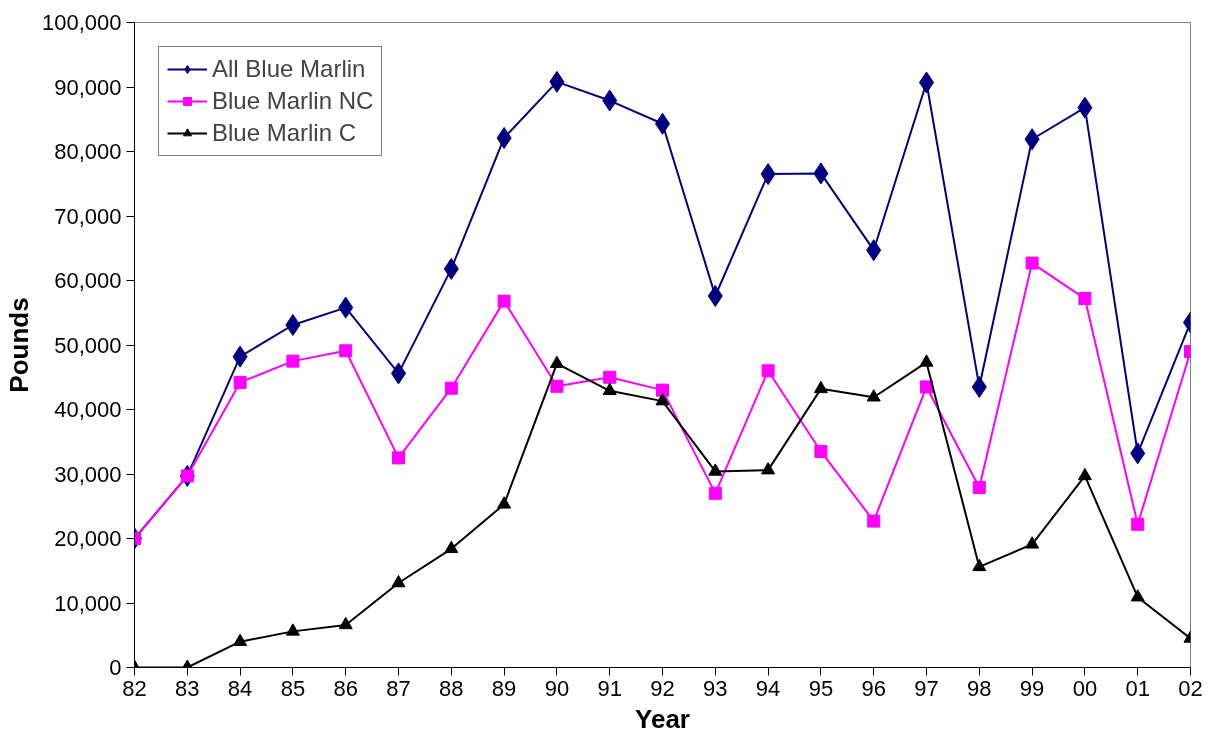  Describe the element at coordinates (88, 474) in the screenshot. I see `y-tick-label: 30,000` at that location.